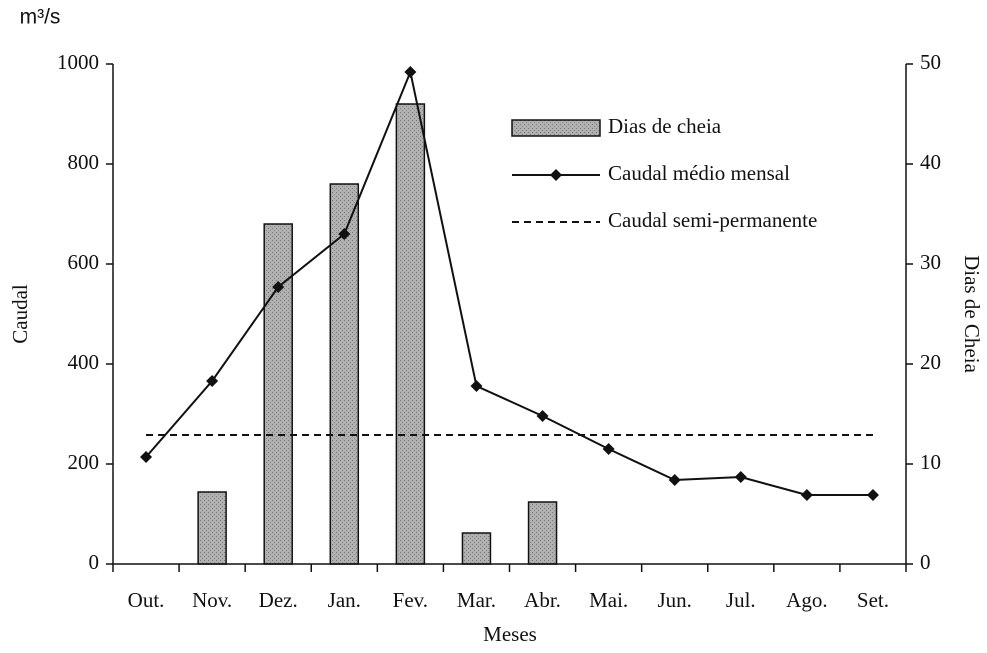 Image resolution: width=987 pixels, height=653 pixels. Describe the element at coordinates (84, 362) in the screenshot. I see `y-tick-label: 400` at that location.